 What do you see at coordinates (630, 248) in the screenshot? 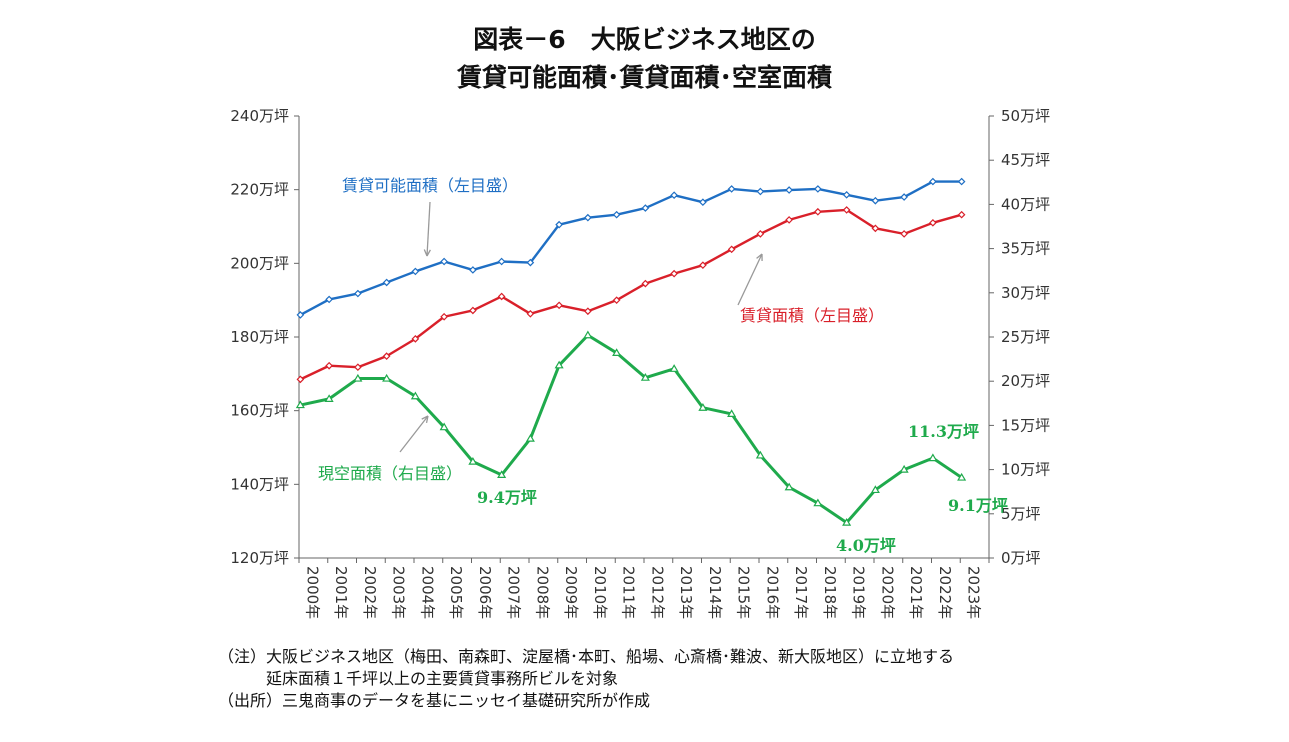
I see `available-area-line` at bounding box center [630, 248].